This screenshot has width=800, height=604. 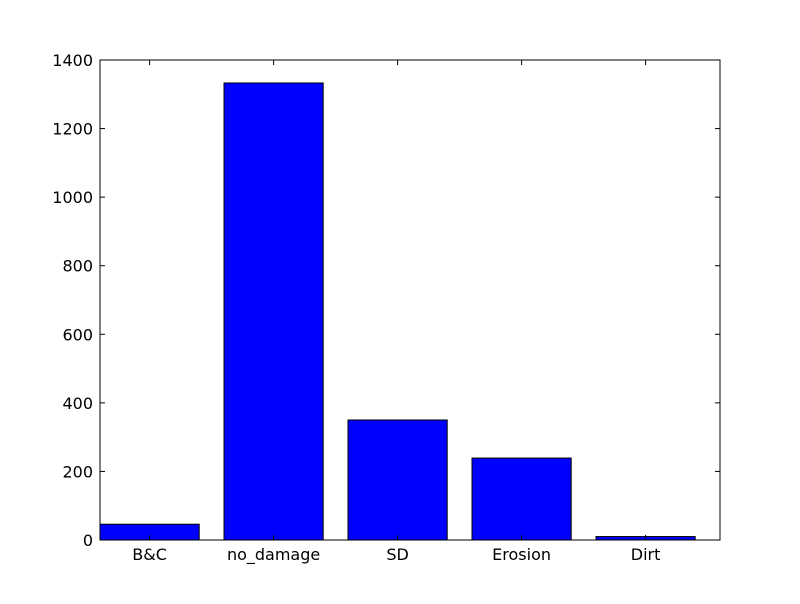 What do you see at coordinates (273, 555) in the screenshot?
I see `x-tick-label: no_damage` at bounding box center [273, 555].